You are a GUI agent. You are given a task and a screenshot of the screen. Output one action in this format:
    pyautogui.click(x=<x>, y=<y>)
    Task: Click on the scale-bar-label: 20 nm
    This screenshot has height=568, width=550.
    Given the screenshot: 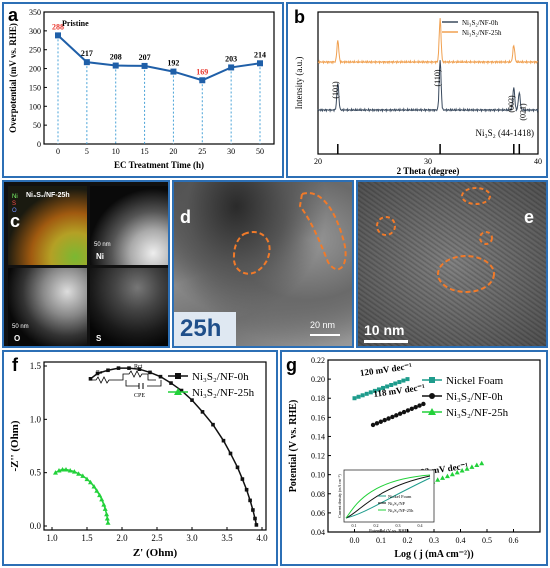 What is the action you would take?
    pyautogui.click(x=323, y=325)
    